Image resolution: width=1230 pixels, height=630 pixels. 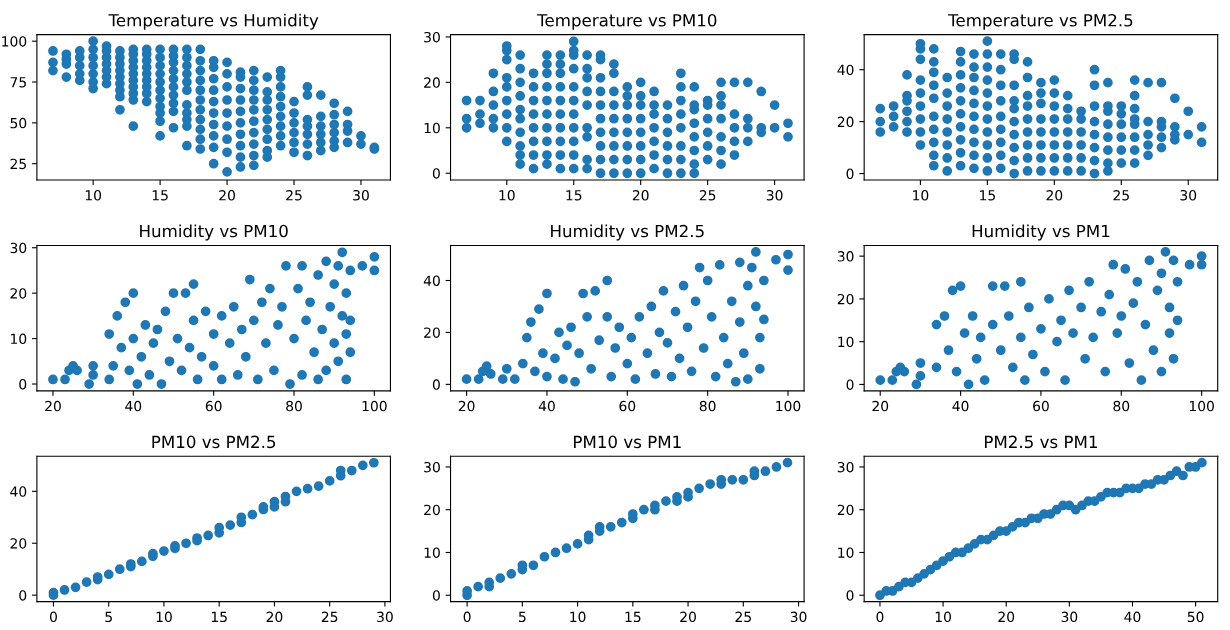 What do you see at coordinates (1195, 617) in the screenshot?
I see `x-tick-label: 50` at bounding box center [1195, 617].